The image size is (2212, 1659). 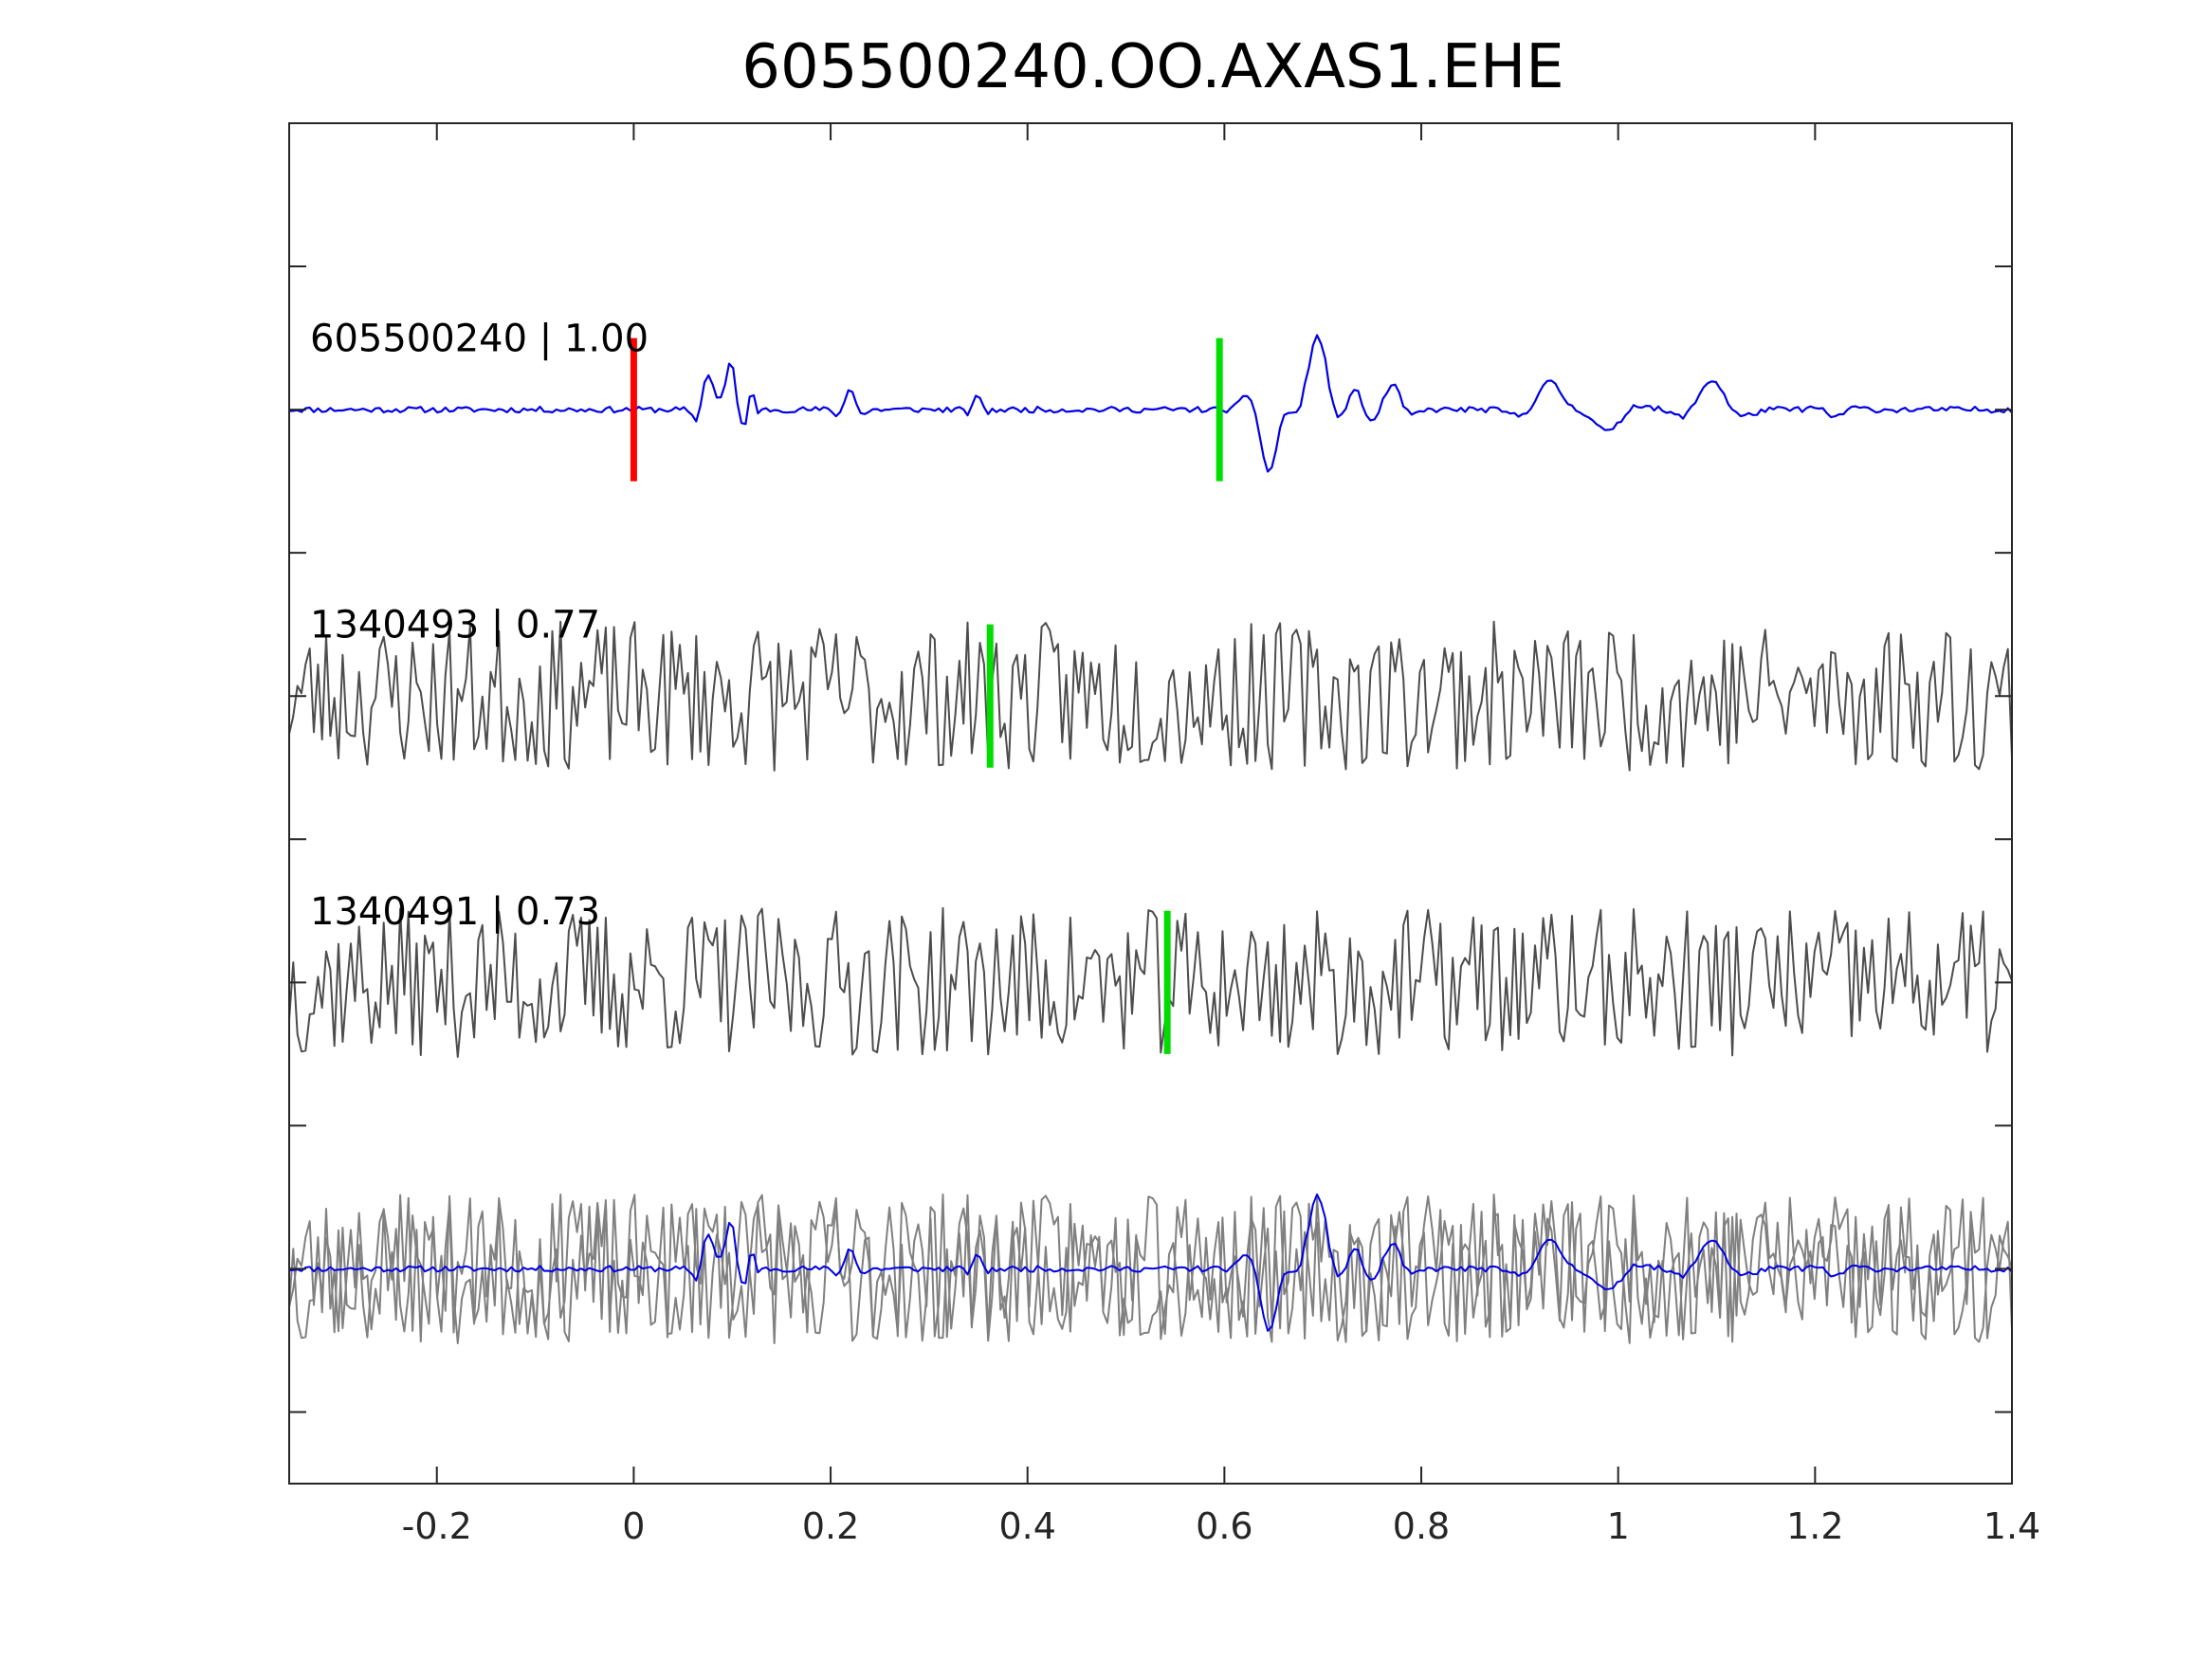 What do you see at coordinates (1618, 1526) in the screenshot?
I see `x-tick-label: 1` at bounding box center [1618, 1526].